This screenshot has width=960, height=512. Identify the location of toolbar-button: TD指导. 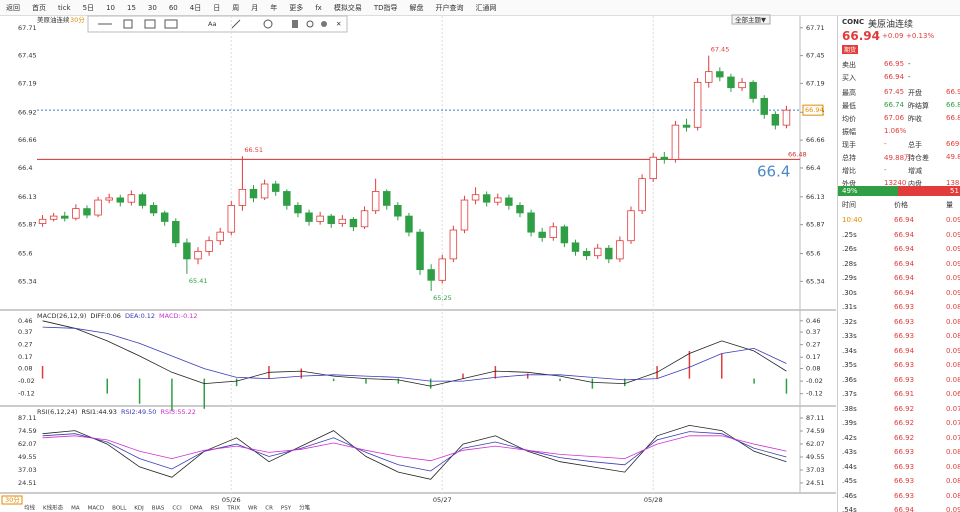
(385, 7).